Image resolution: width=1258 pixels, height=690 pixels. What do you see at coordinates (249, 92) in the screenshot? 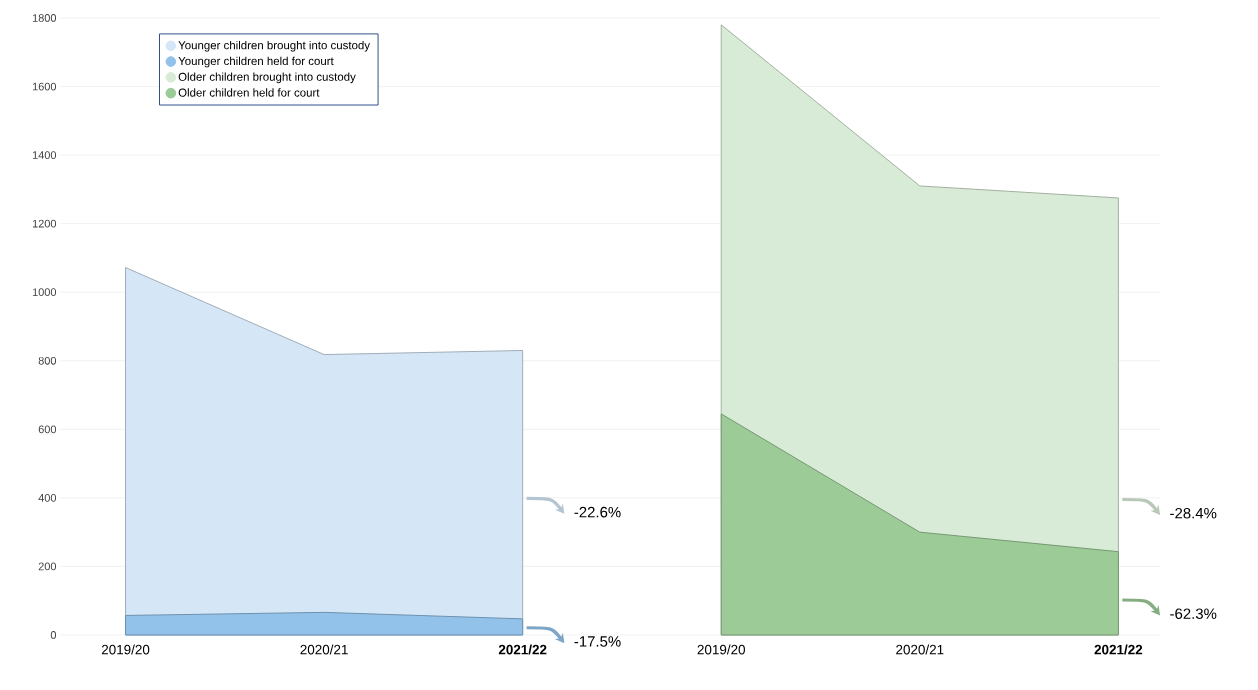
I see `legend-label: Older children held for court` at bounding box center [249, 92].